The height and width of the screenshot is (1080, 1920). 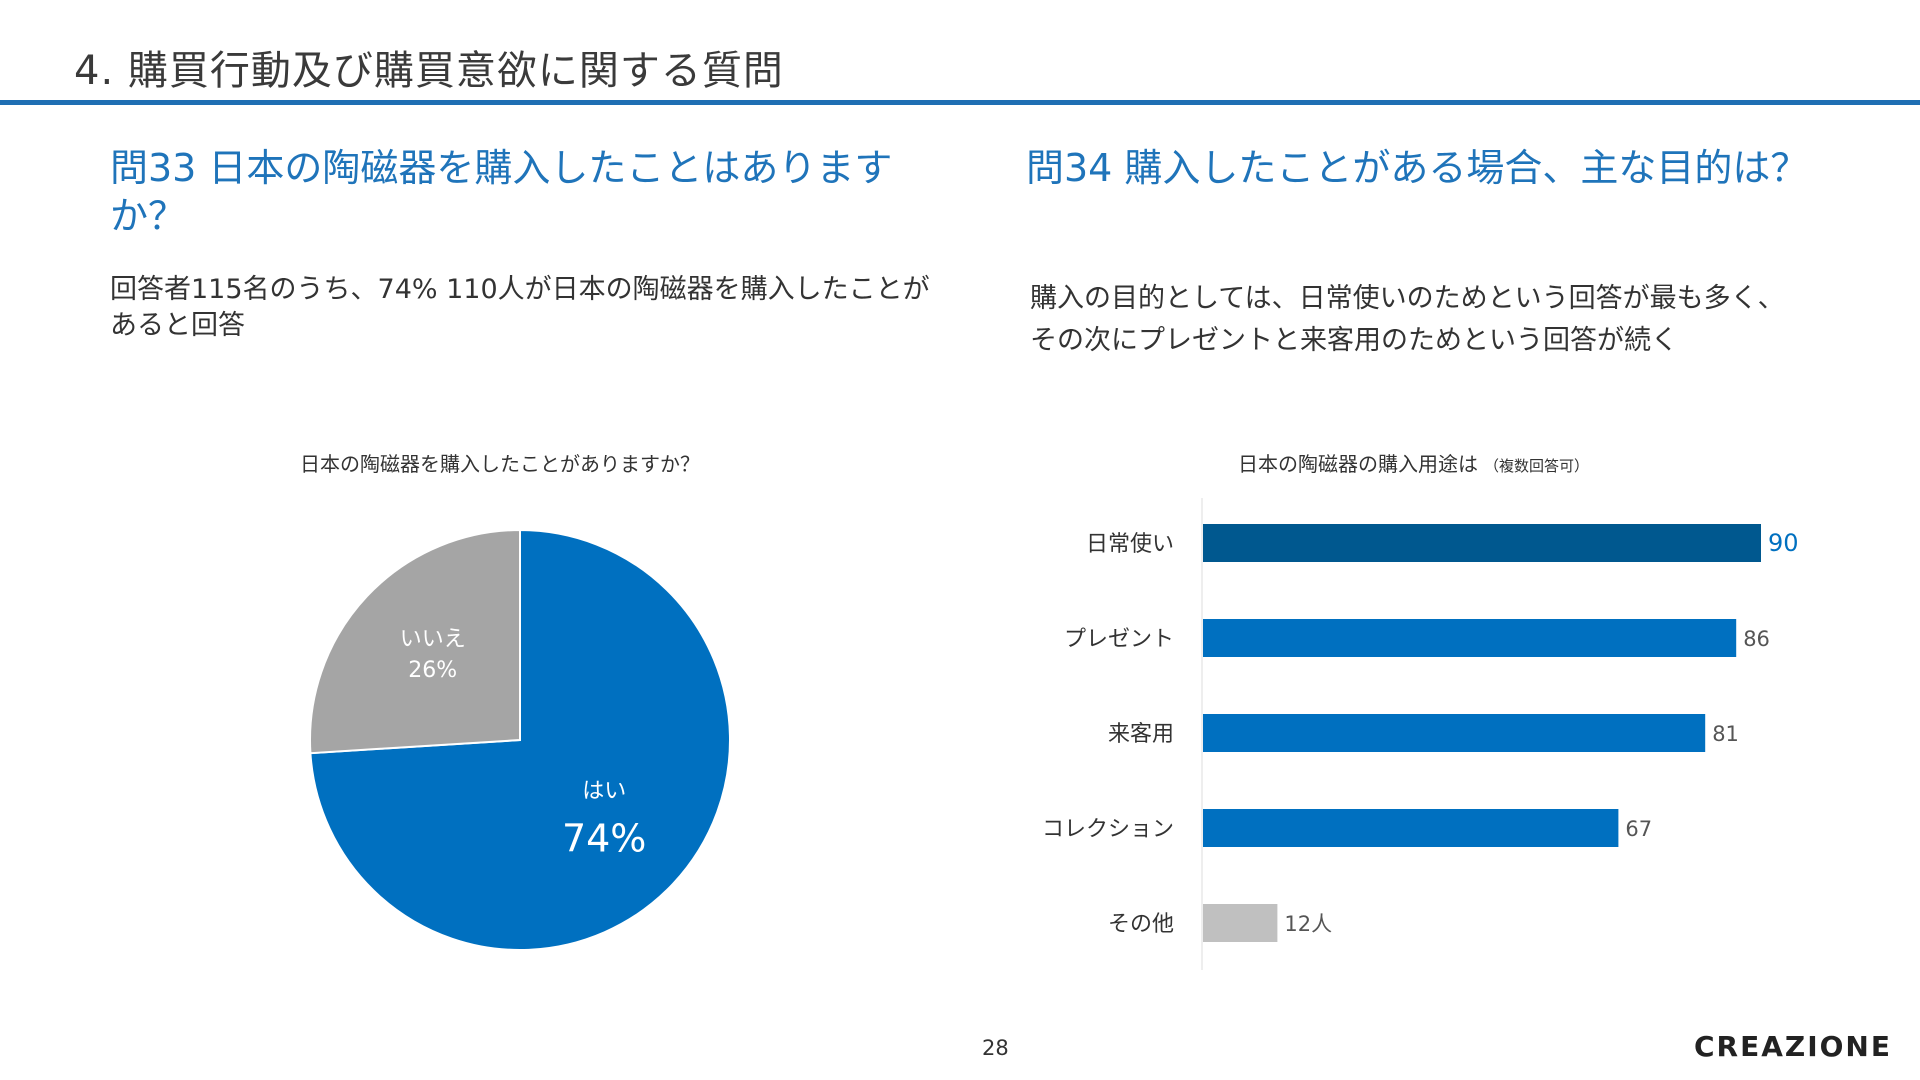 What do you see at coordinates (432, 670) in the screenshot?
I see `pie-slice-value-label: 26%` at bounding box center [432, 670].